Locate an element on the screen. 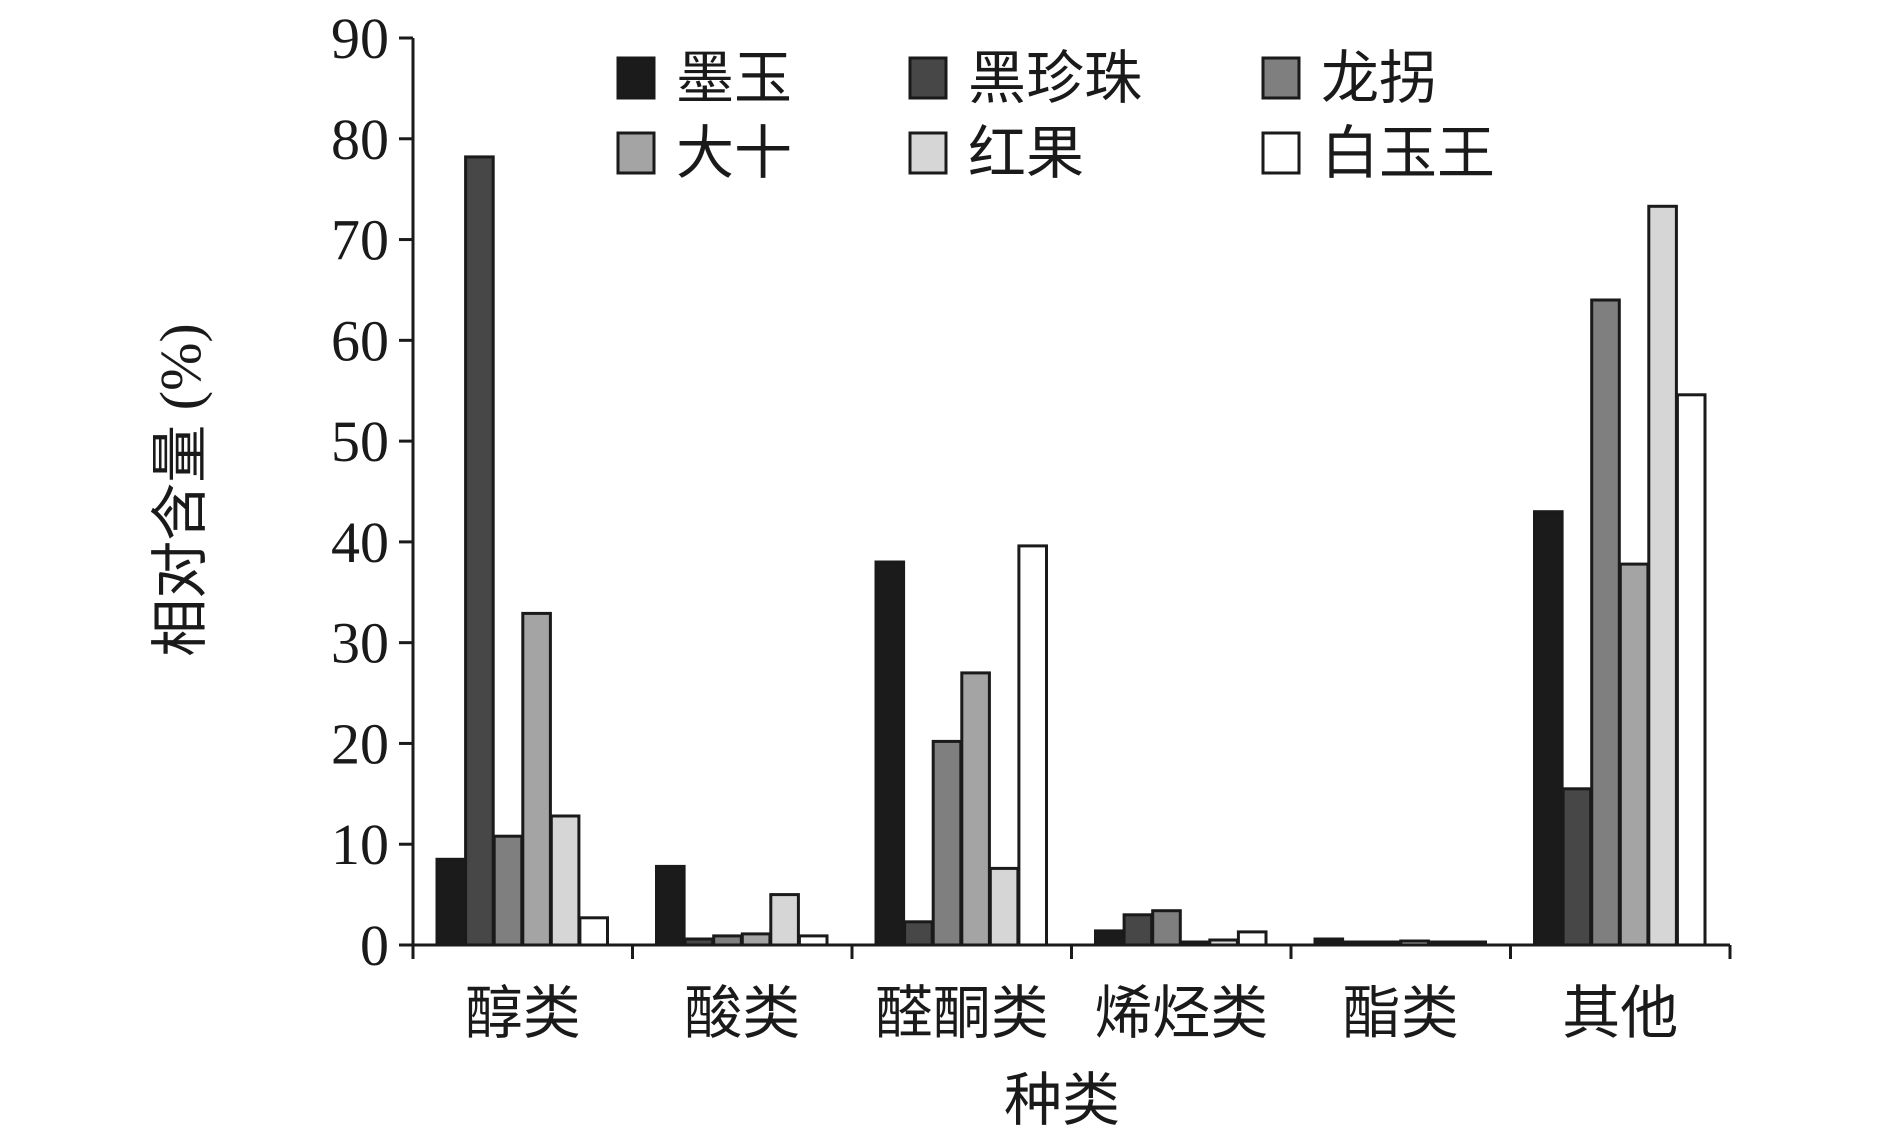  legend-label: 龙拐 is located at coordinates (1379, 78).